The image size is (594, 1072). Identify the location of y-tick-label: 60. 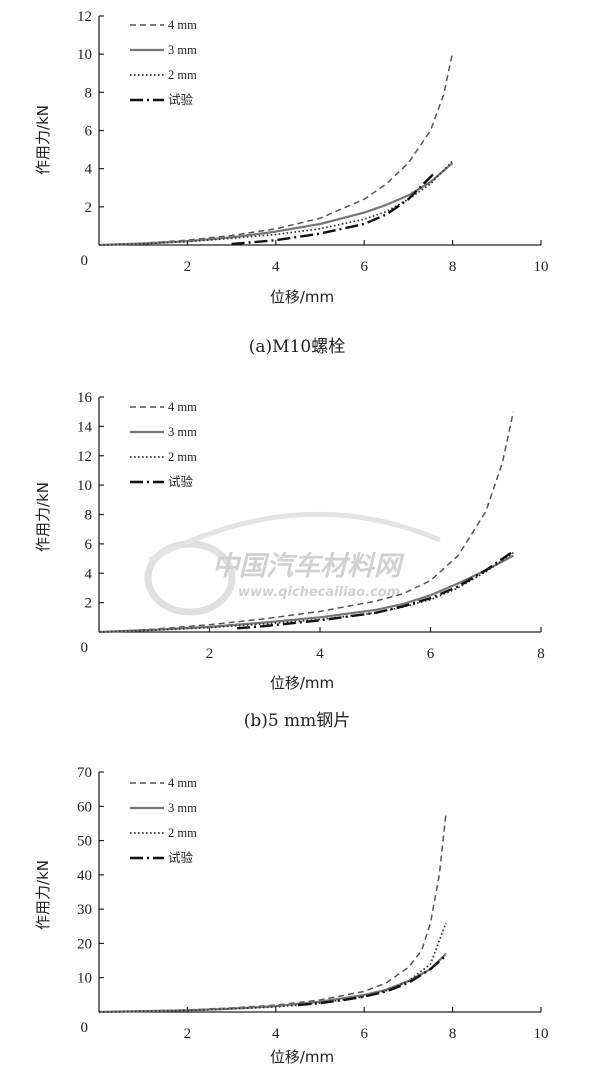
(84, 807).